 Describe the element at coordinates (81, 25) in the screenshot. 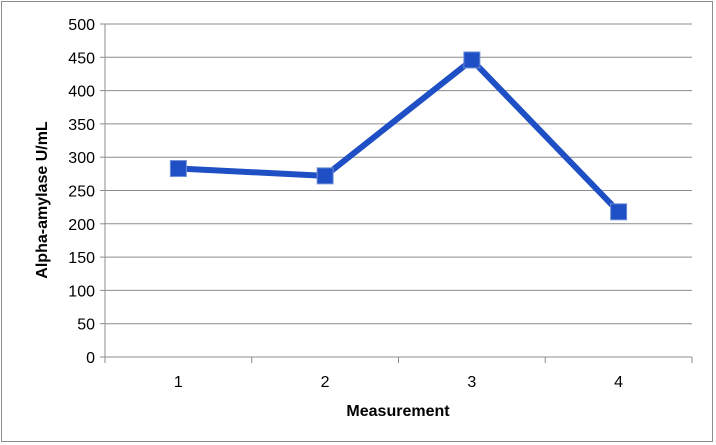

I see `y-tick-label: 500` at that location.